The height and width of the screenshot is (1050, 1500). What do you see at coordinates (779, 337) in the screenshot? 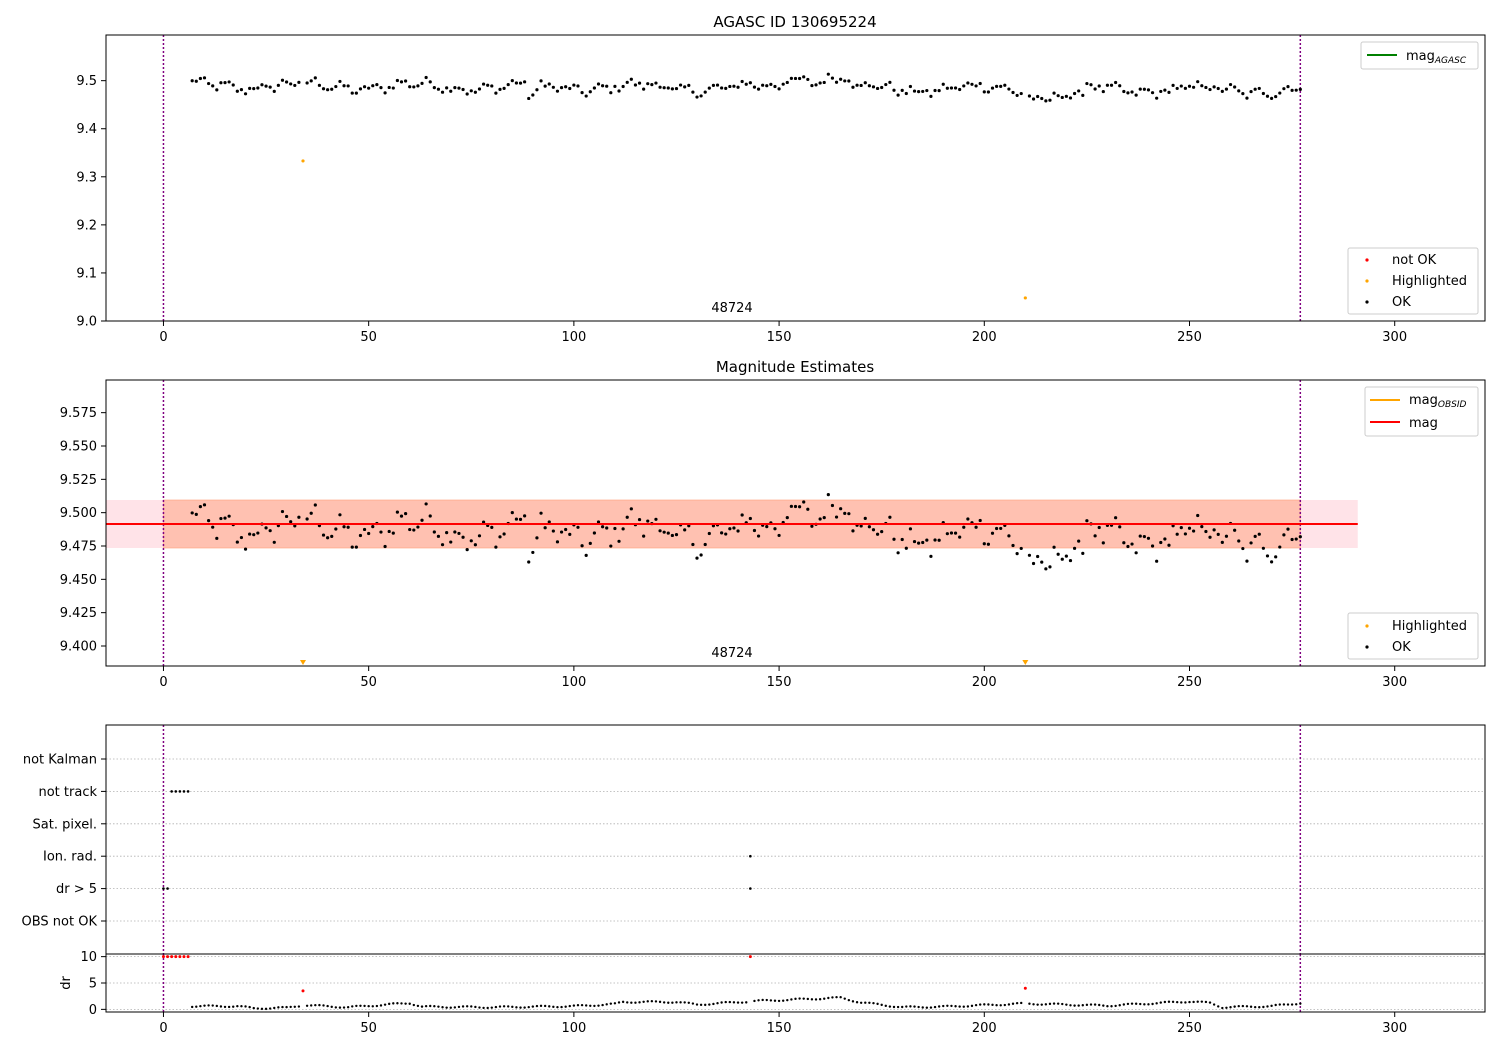
I see `p1-xtick-label: 150` at bounding box center [779, 337].